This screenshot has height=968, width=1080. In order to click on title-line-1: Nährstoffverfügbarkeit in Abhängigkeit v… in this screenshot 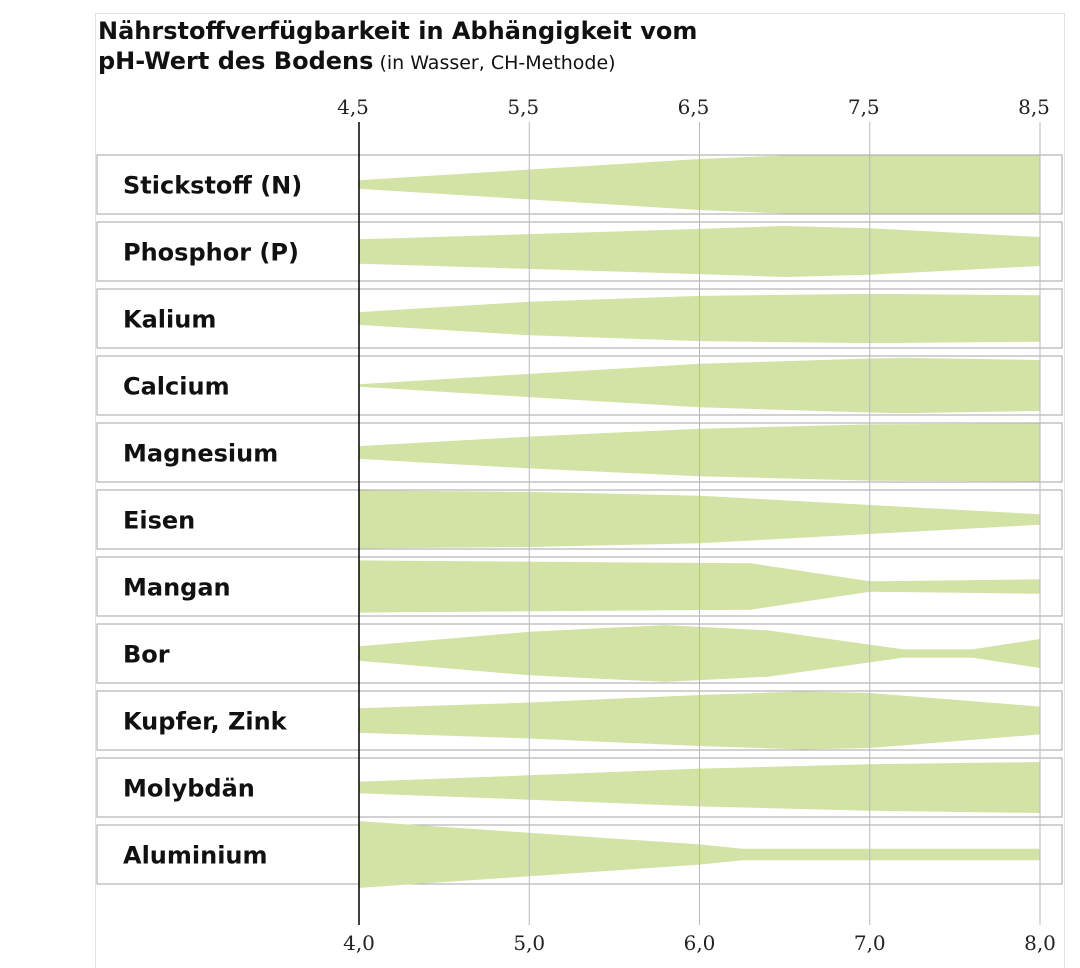, I will do `click(398, 31)`.